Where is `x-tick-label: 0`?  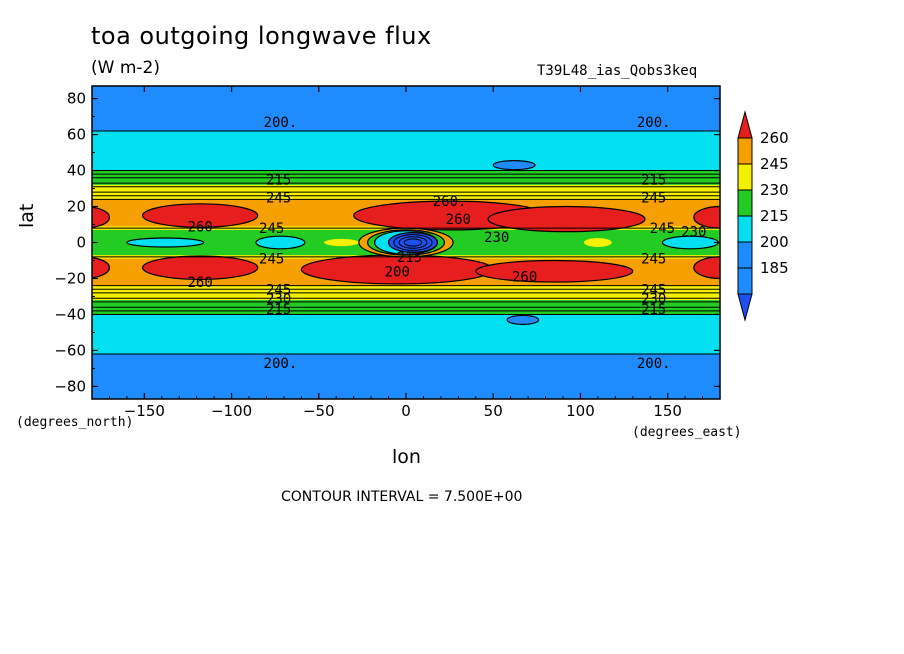
x-tick-label: 0 is located at coordinates (406, 411).